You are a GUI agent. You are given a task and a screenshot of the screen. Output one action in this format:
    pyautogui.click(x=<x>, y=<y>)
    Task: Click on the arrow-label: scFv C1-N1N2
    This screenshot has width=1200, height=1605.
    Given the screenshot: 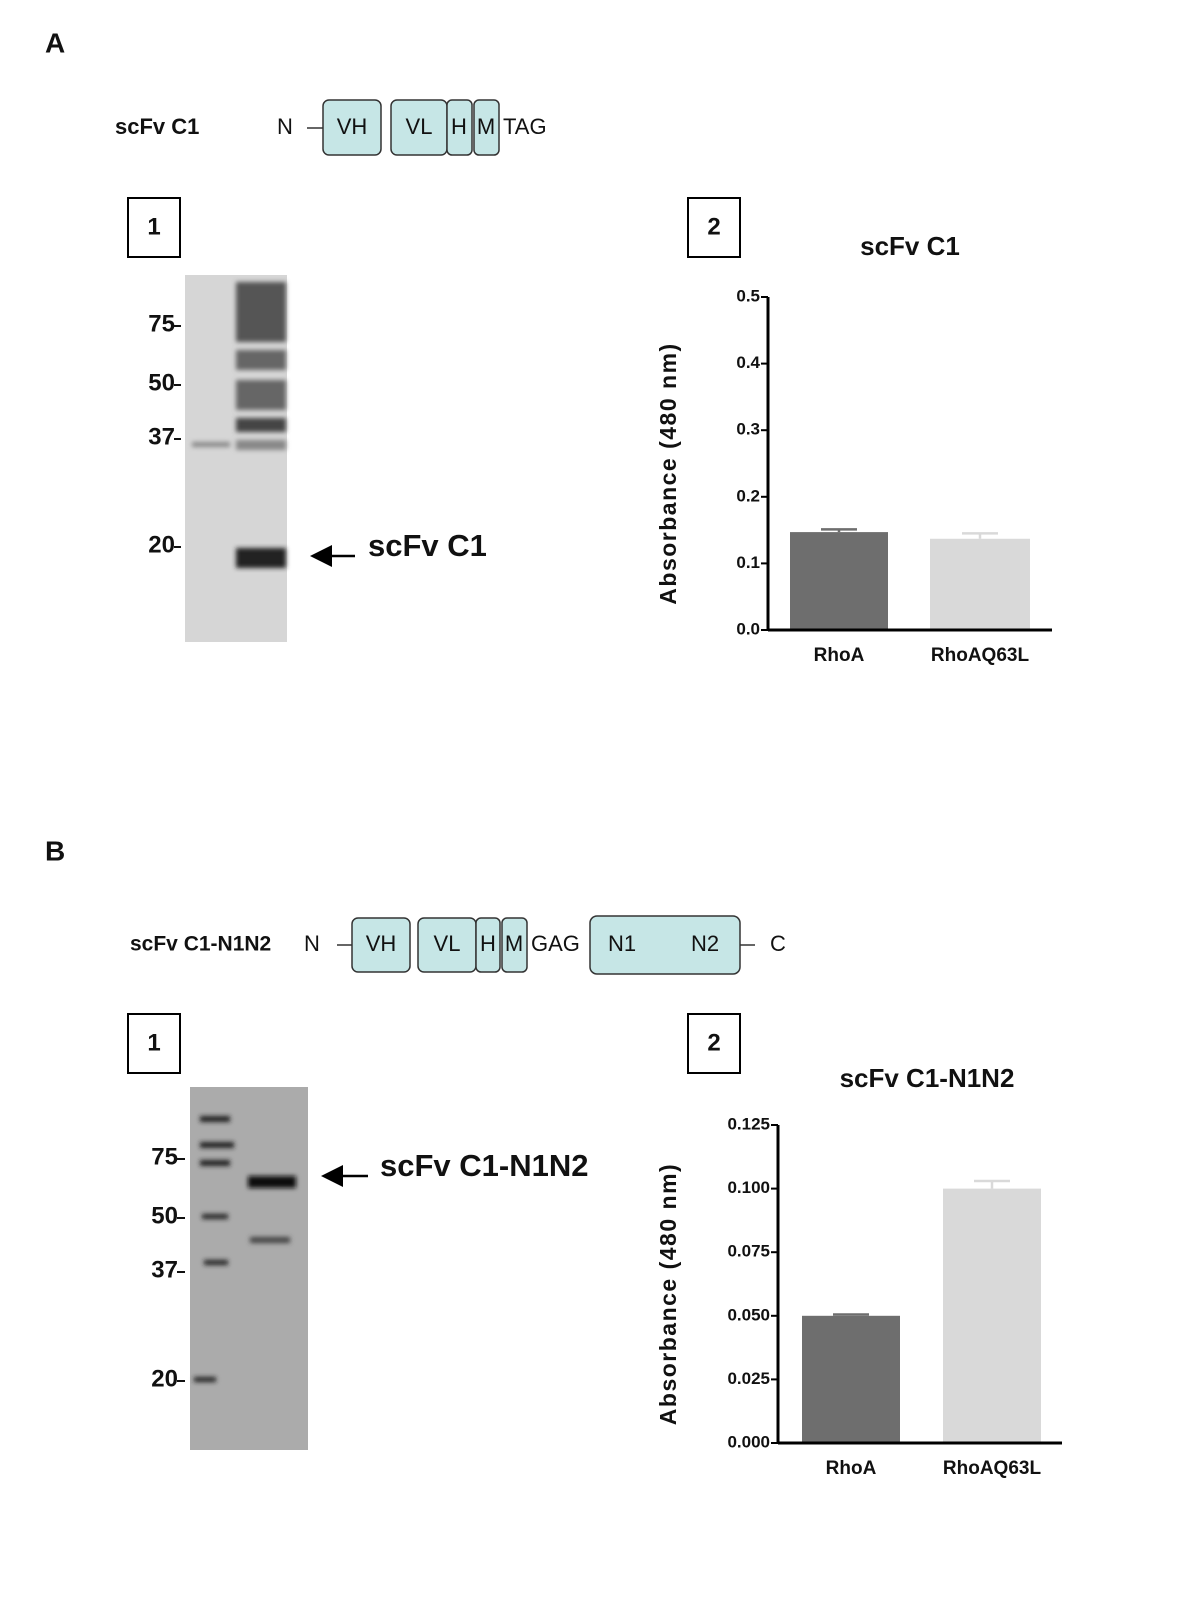 What is the action you would take?
    pyautogui.click(x=484, y=1165)
    